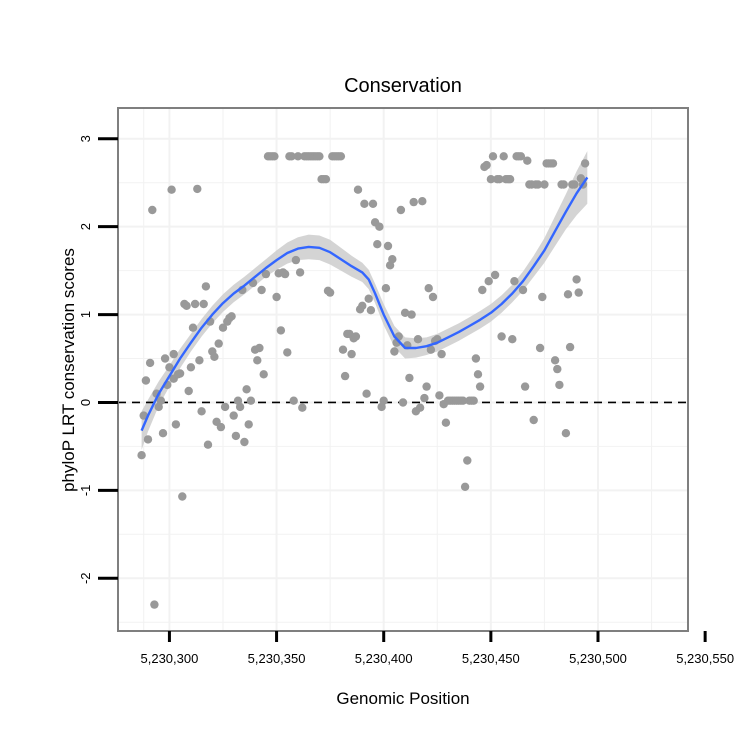 Image resolution: width=750 pixels, height=750 pixels. I want to click on y-tick-label: 3, so click(85, 138).